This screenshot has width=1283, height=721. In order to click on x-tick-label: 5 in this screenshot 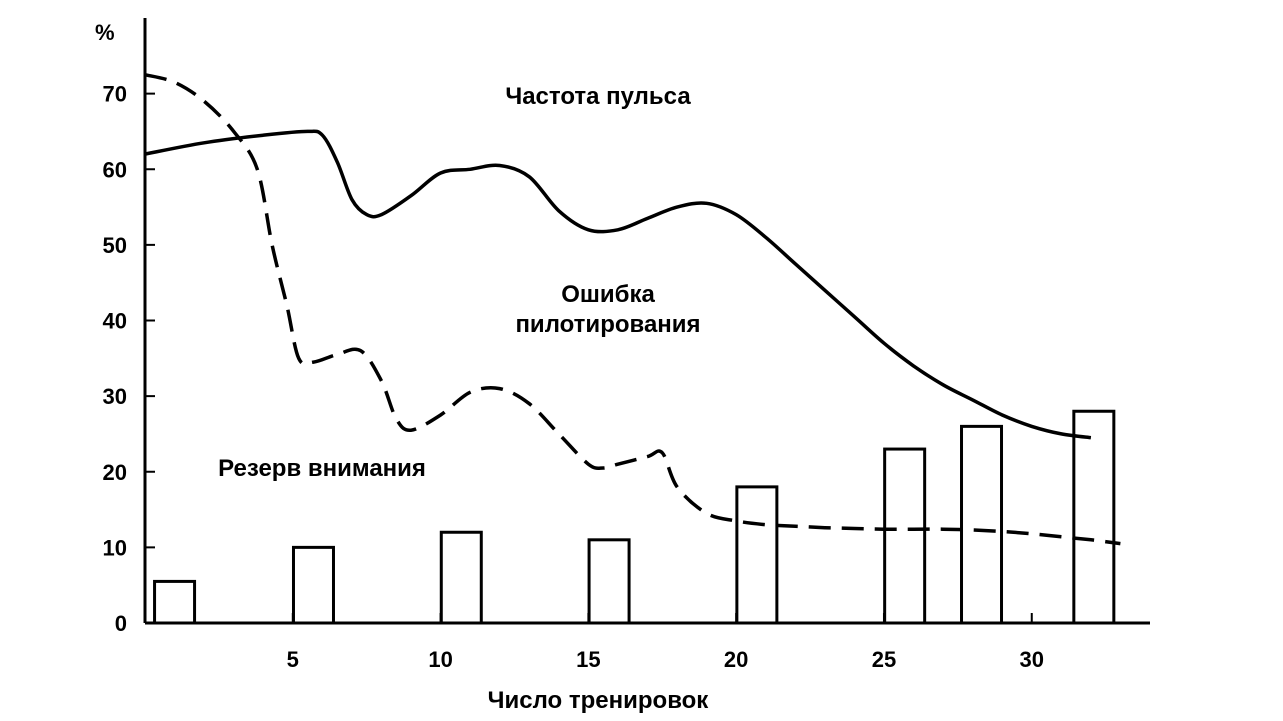, I will do `click(293, 659)`.